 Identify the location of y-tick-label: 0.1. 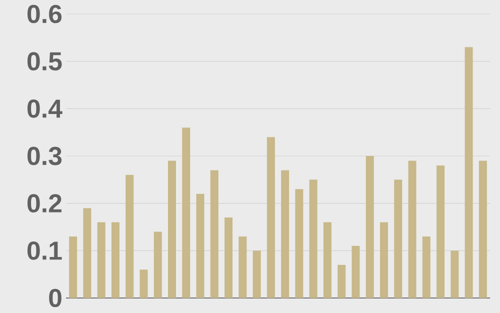
(45, 250).